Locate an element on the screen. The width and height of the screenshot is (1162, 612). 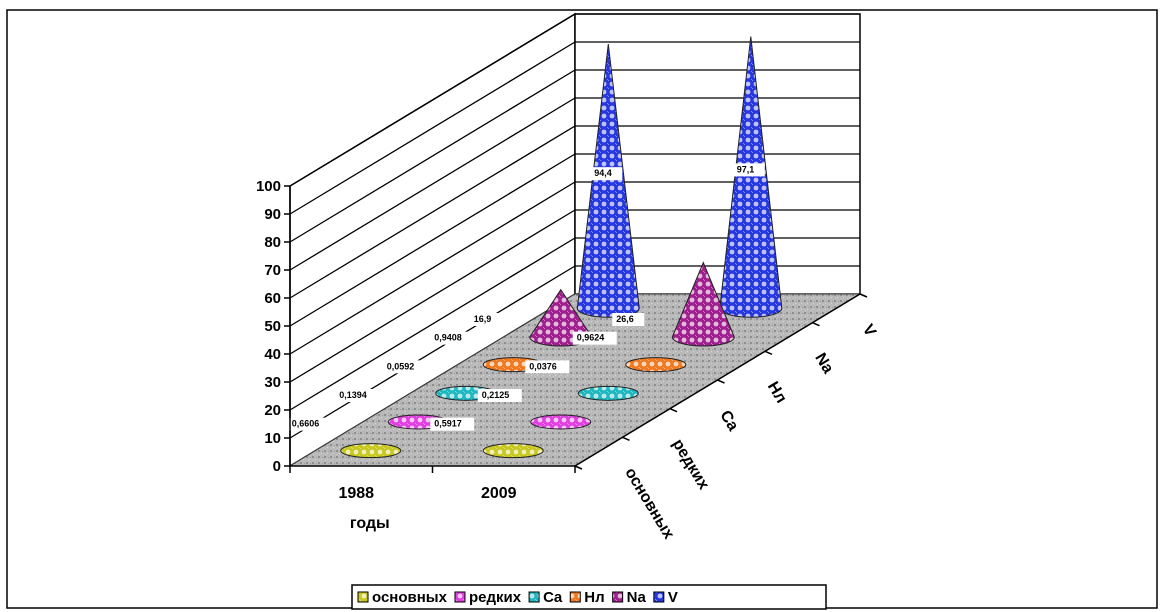
cone-Ca-2009 is located at coordinates (608, 393).